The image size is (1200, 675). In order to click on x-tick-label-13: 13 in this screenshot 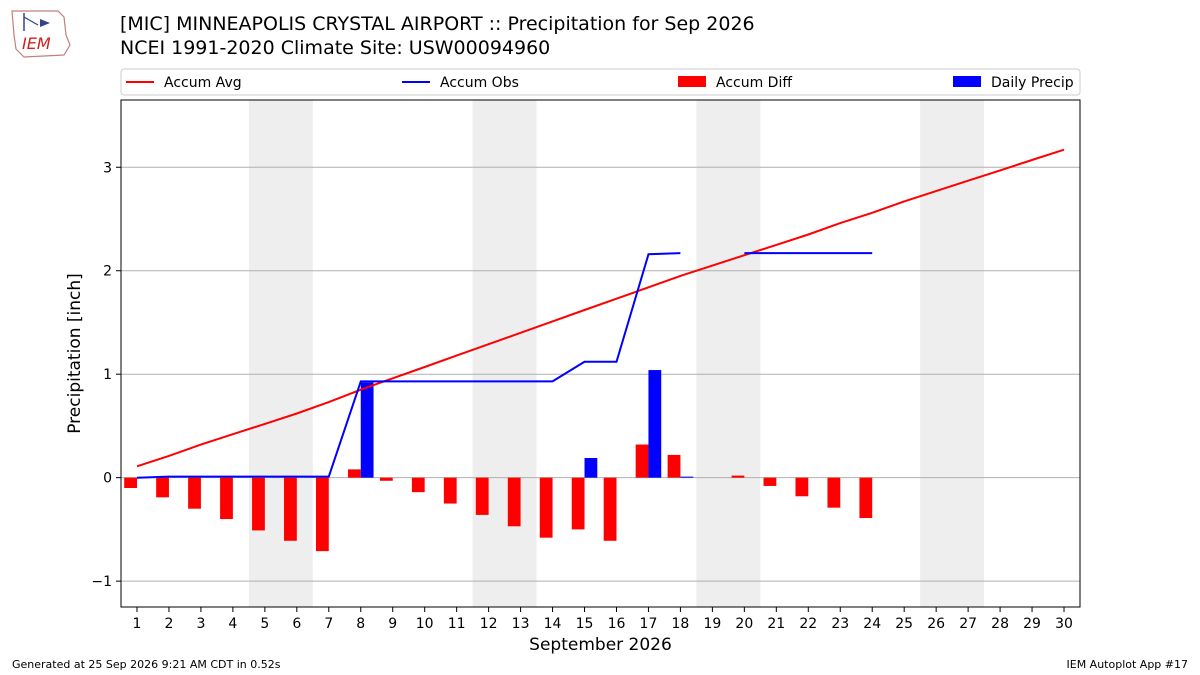, I will do `click(521, 624)`.